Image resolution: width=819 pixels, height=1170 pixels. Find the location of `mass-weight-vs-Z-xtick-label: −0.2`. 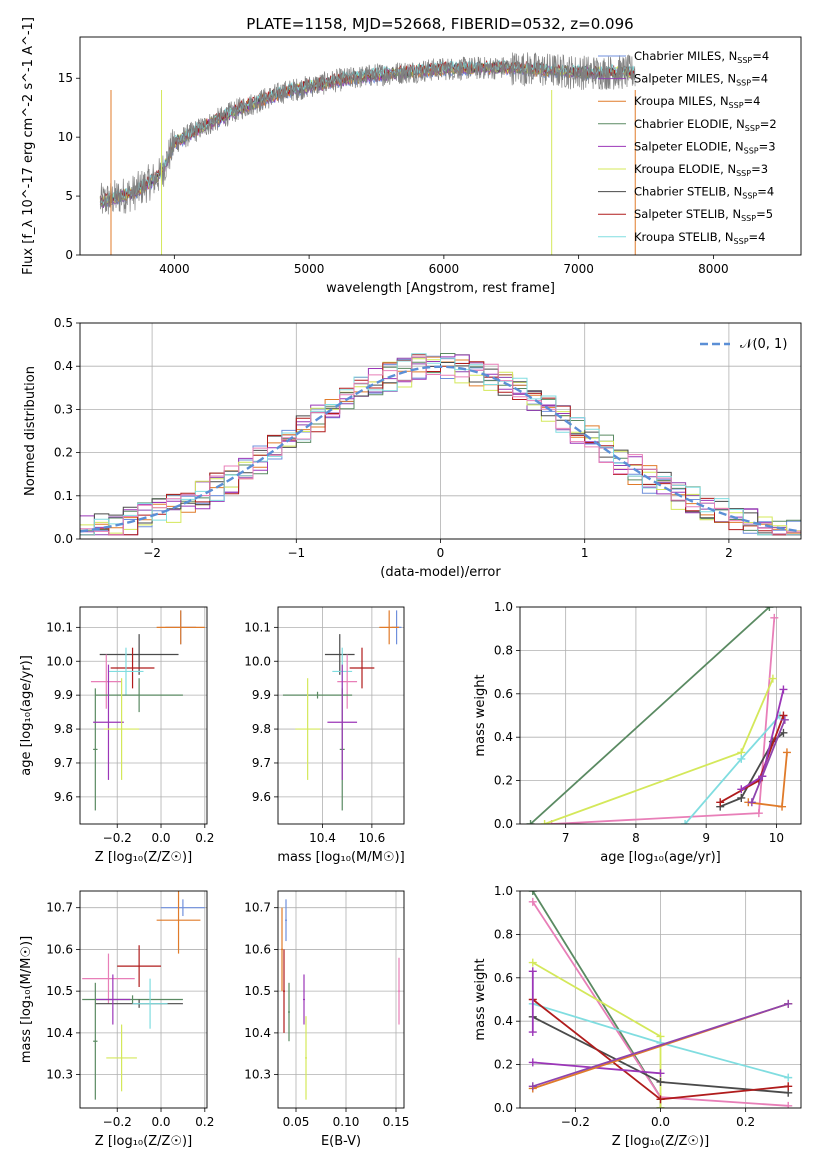

mass-weight-vs-Z-xtick-label: −0.2 is located at coordinates (575, 1122).